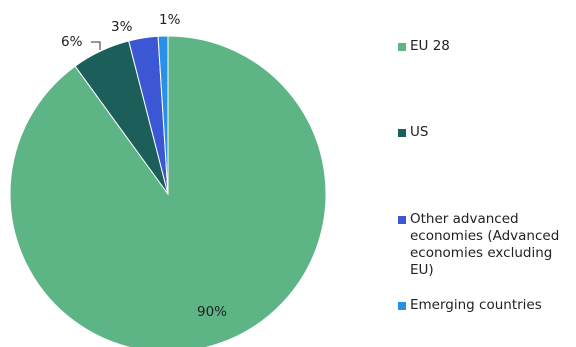 The image size is (576, 347). I want to click on legend-swatch-emerging, so click(402, 306).